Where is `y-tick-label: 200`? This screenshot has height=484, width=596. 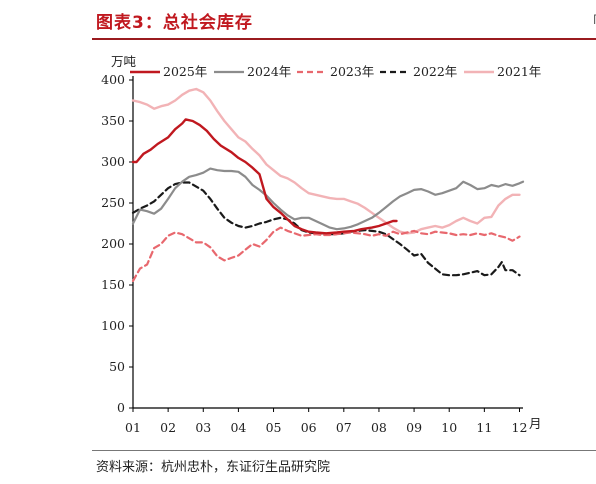
y-tick-label: 200 is located at coordinates (113, 243).